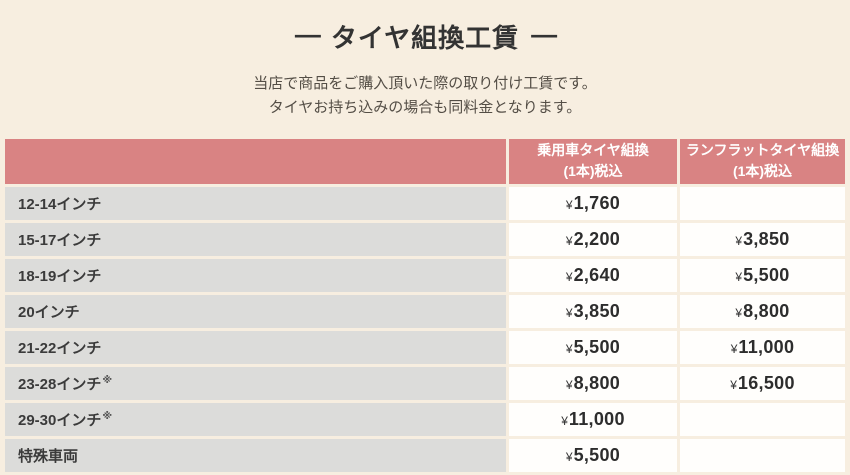 This screenshot has width=850, height=475. I want to click on runflat-price-cell: ¥8,800, so click(762, 311).